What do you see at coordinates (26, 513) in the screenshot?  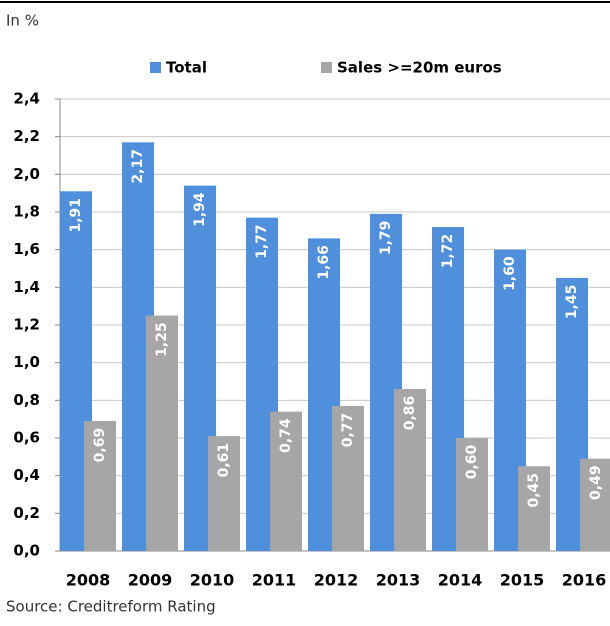 I see `y-tick-label: 0,2` at bounding box center [26, 513].